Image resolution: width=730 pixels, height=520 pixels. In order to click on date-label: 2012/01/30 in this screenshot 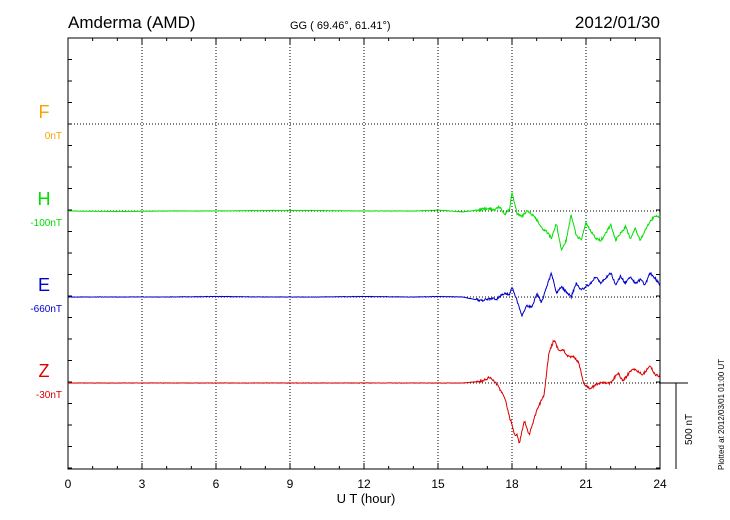, I will do `click(617, 22)`.